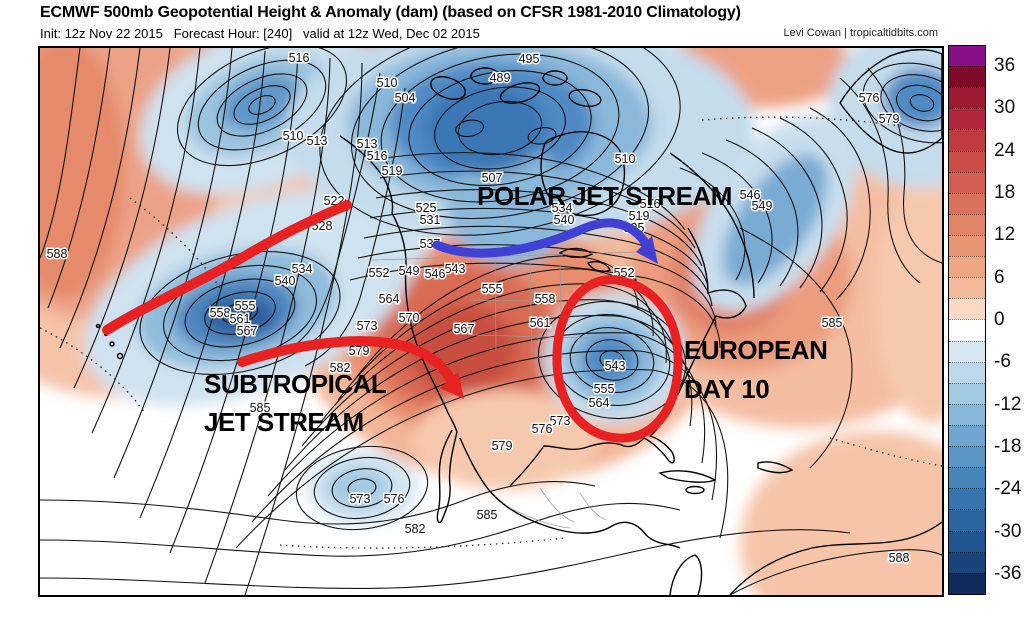  I want to click on contour-label: 504, so click(405, 98).